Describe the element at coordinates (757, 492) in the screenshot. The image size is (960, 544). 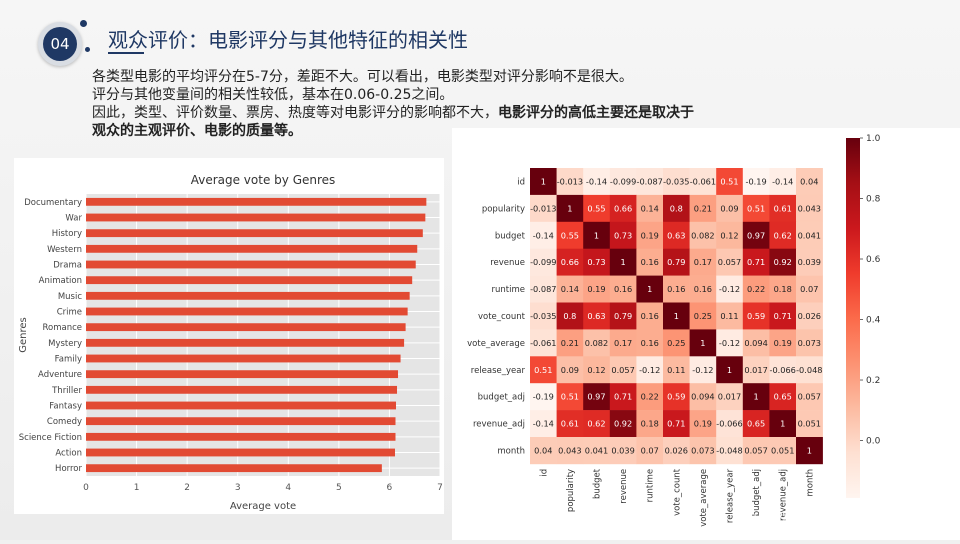
I see `column-label: budget_adj` at that location.